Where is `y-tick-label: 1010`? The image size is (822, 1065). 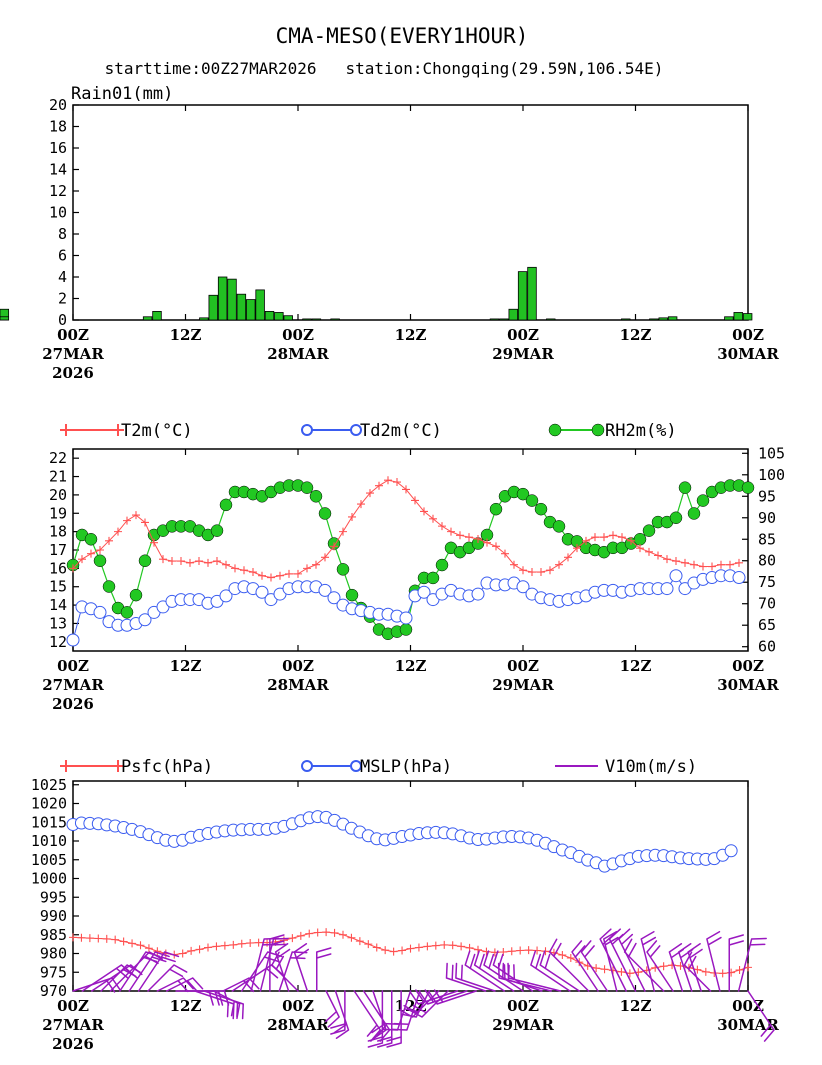 y-tick-label: 1010 is located at coordinates (49, 841).